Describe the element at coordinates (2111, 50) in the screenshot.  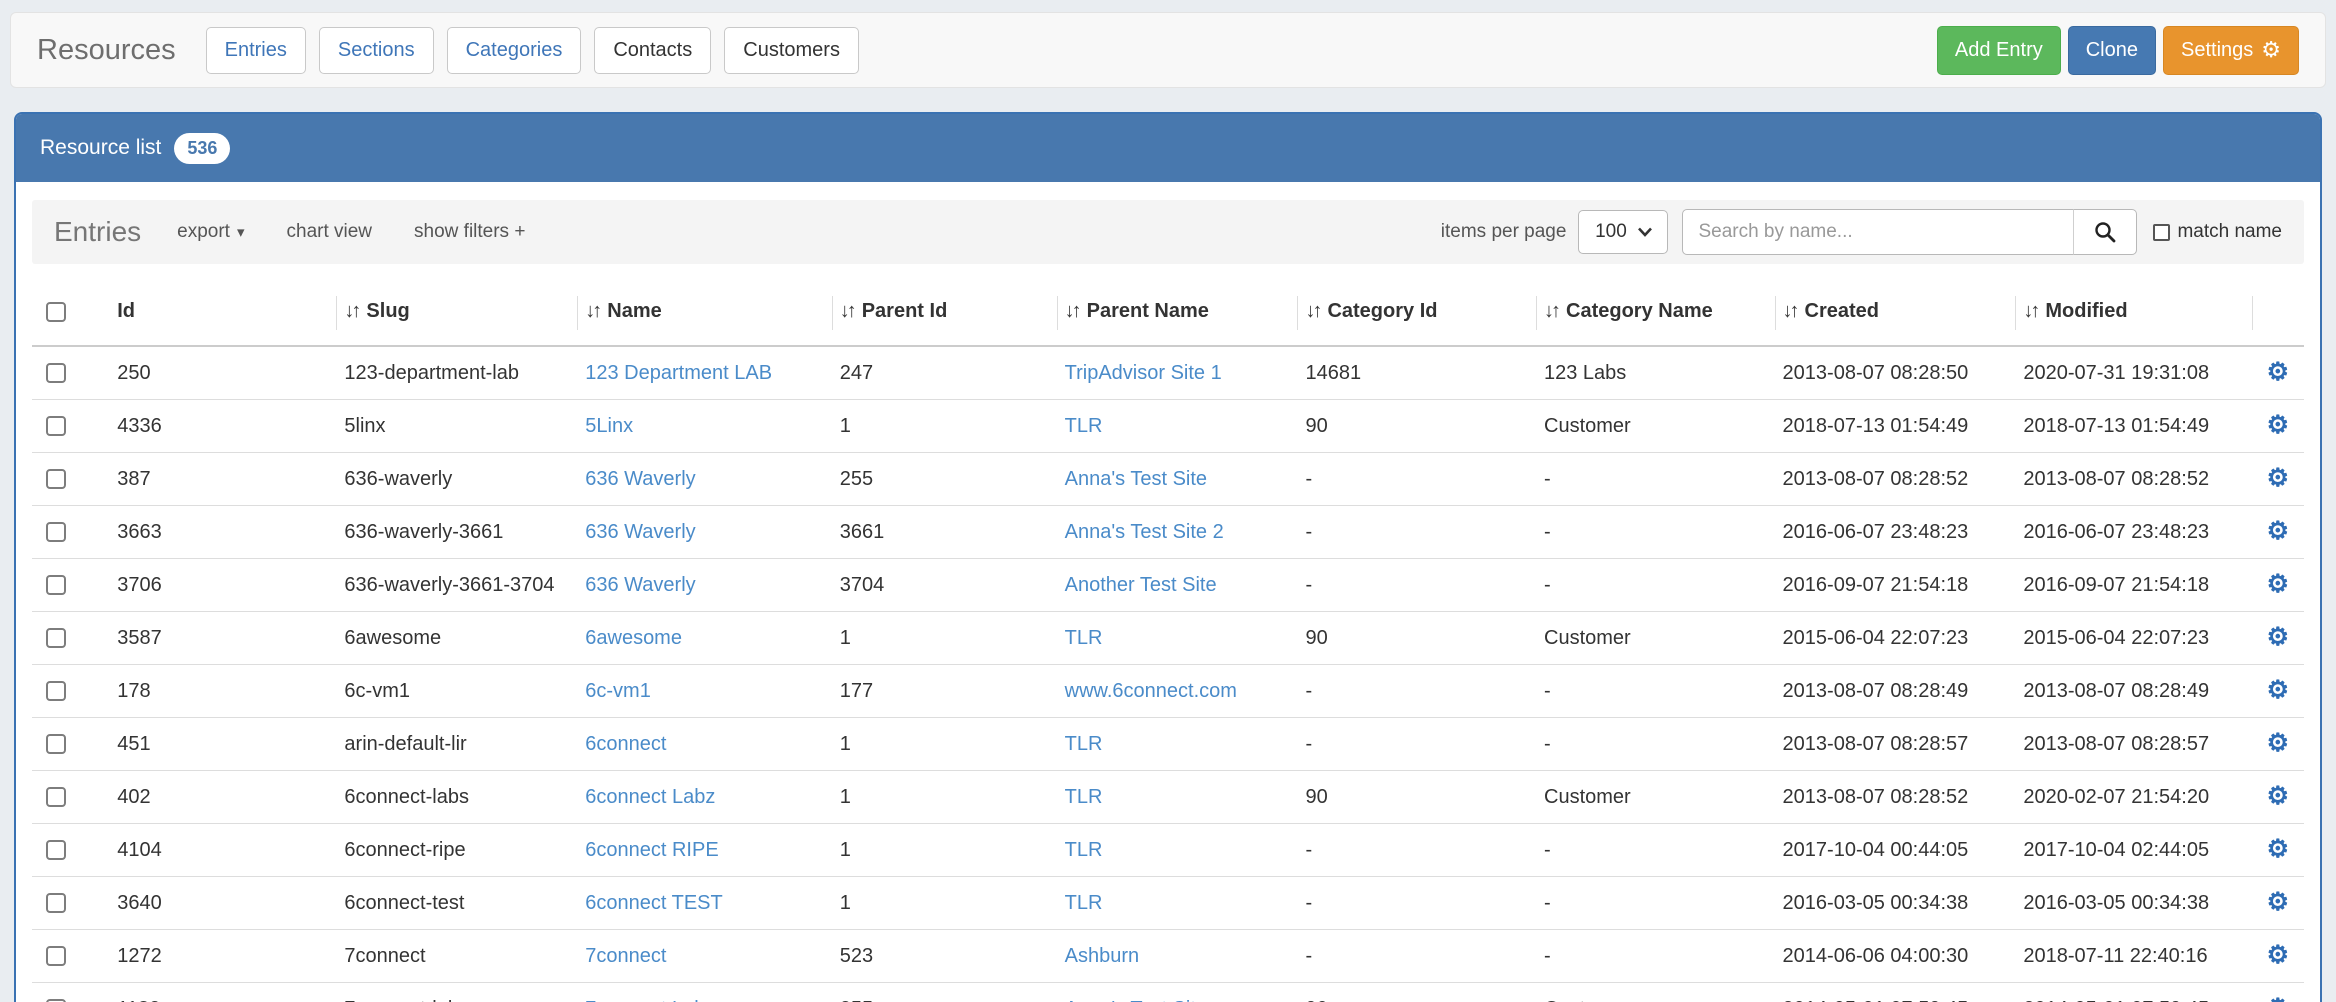
I see `clone-button: Clone` at that location.